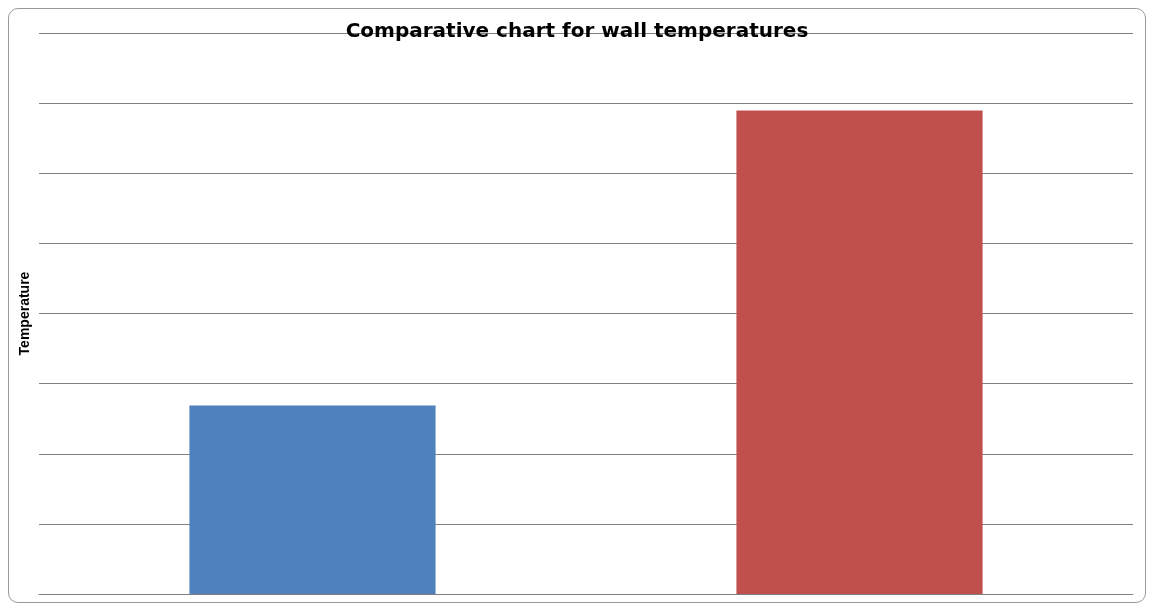 The image size is (1156, 613). Describe the element at coordinates (24, 313) in the screenshot. I see `y-axis-title: Temperature` at that location.